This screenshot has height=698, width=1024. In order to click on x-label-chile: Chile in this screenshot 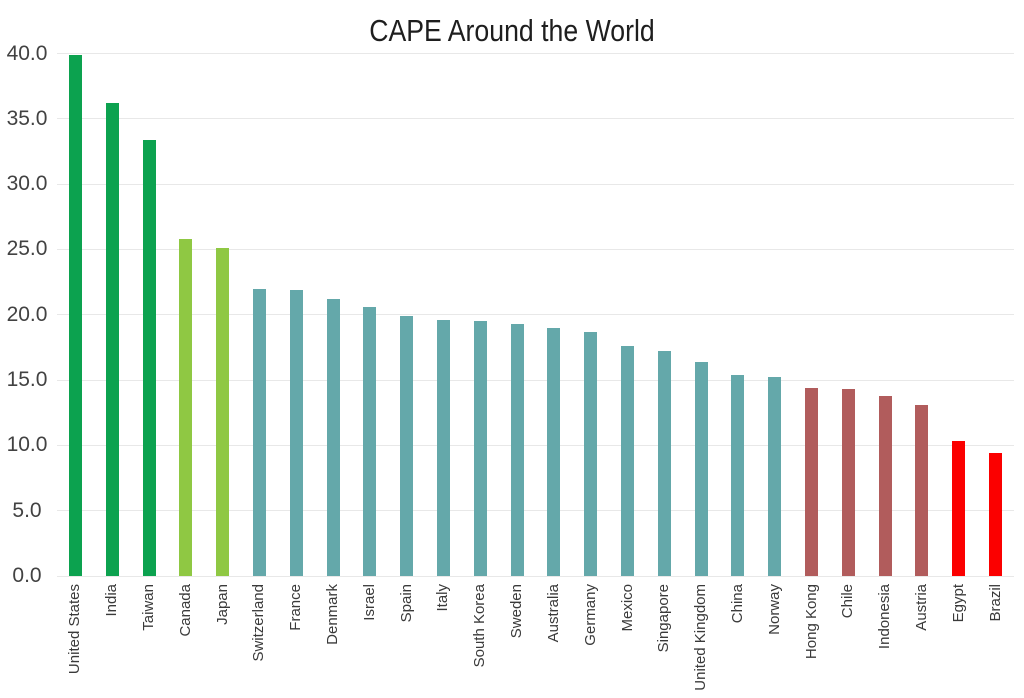, I will do `click(848, 601)`.